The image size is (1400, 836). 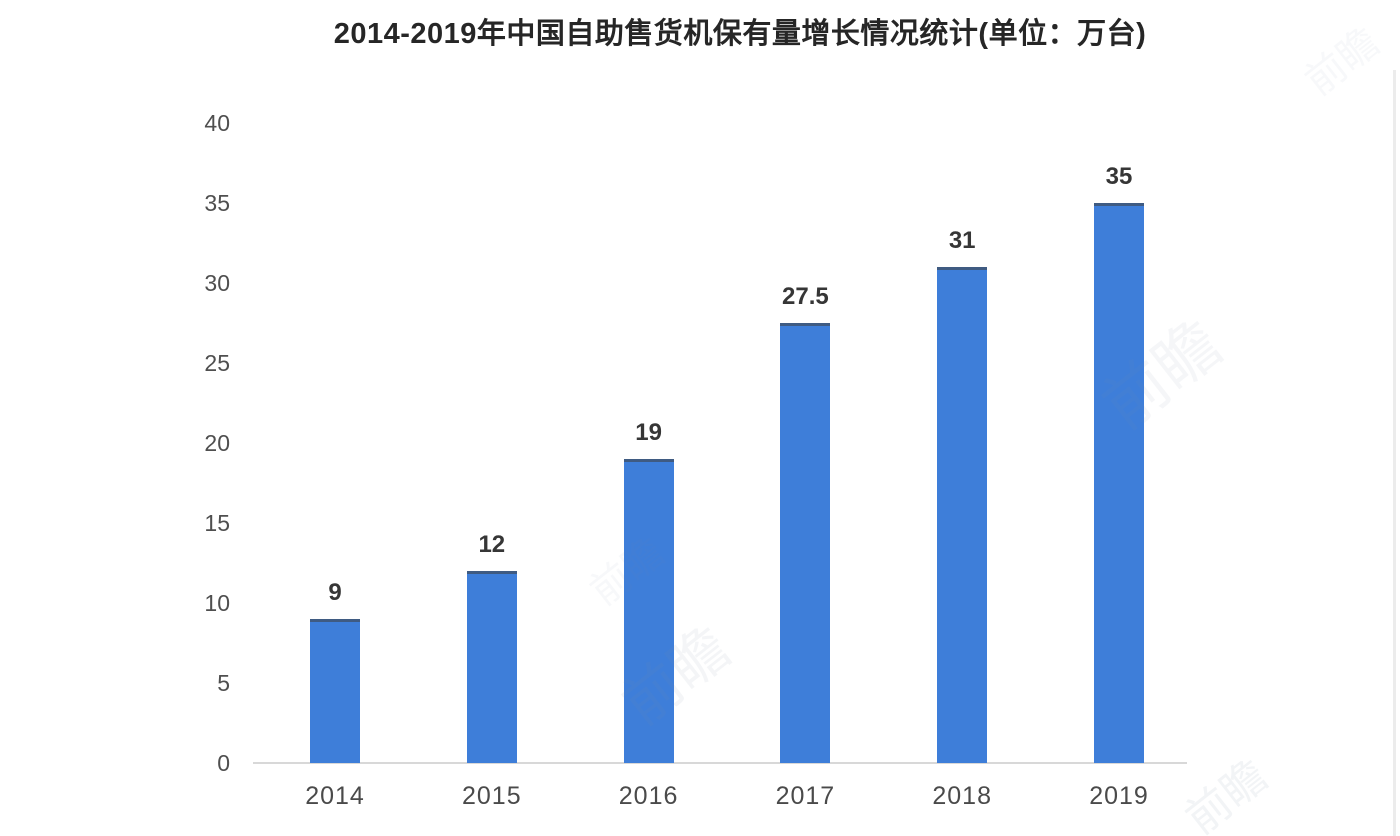 I want to click on x-axis-line, so click(x=720, y=763).